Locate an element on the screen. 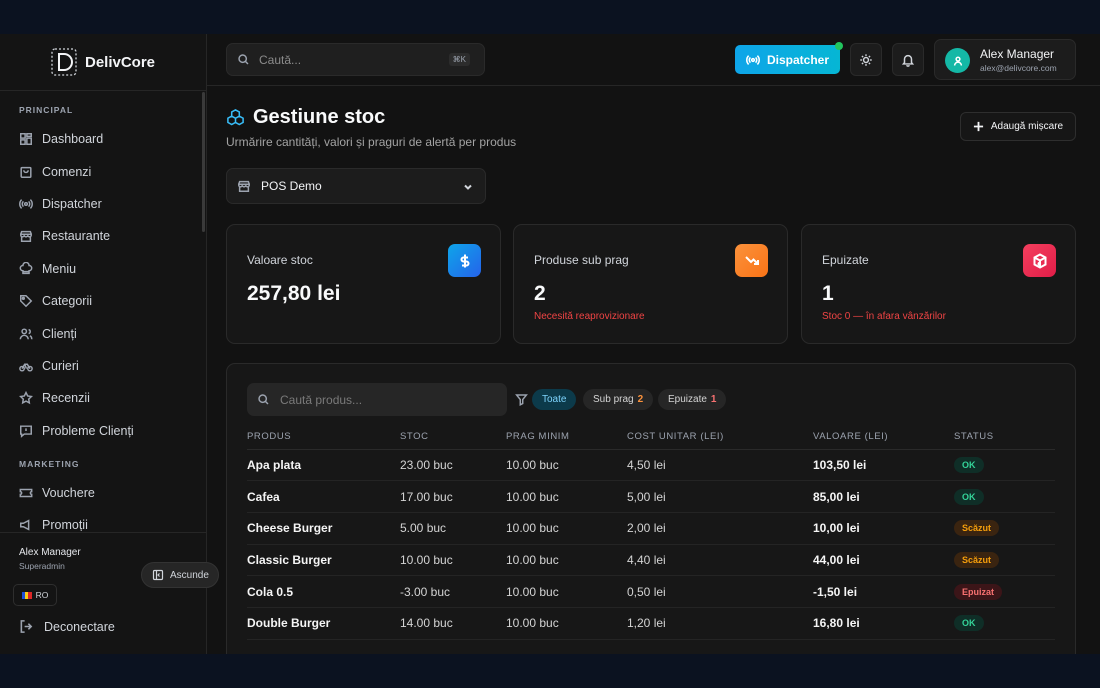 The image size is (1100, 688). column-header: STOC is located at coordinates (453, 437).